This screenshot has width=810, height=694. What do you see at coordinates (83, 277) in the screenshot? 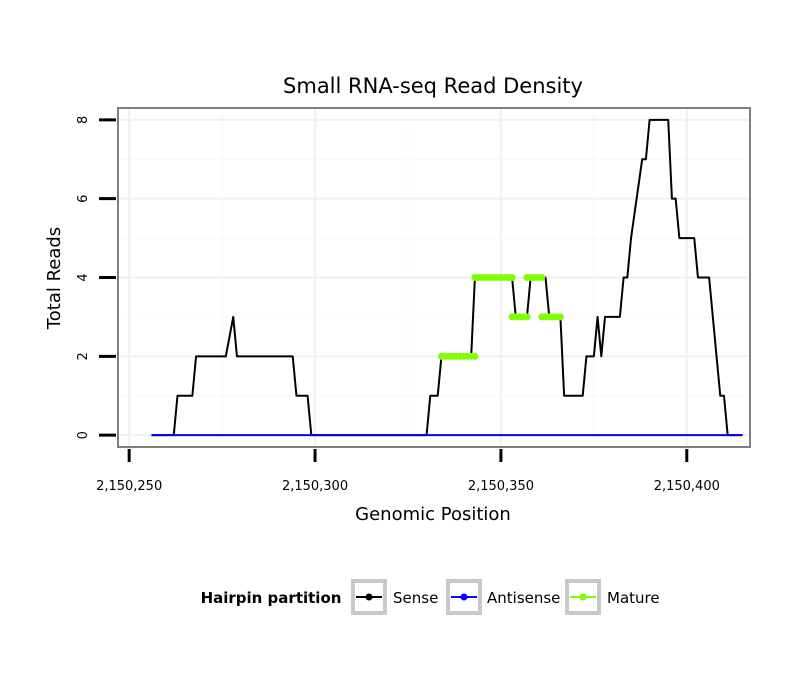
I see `y-tick-label: 4` at bounding box center [83, 277].